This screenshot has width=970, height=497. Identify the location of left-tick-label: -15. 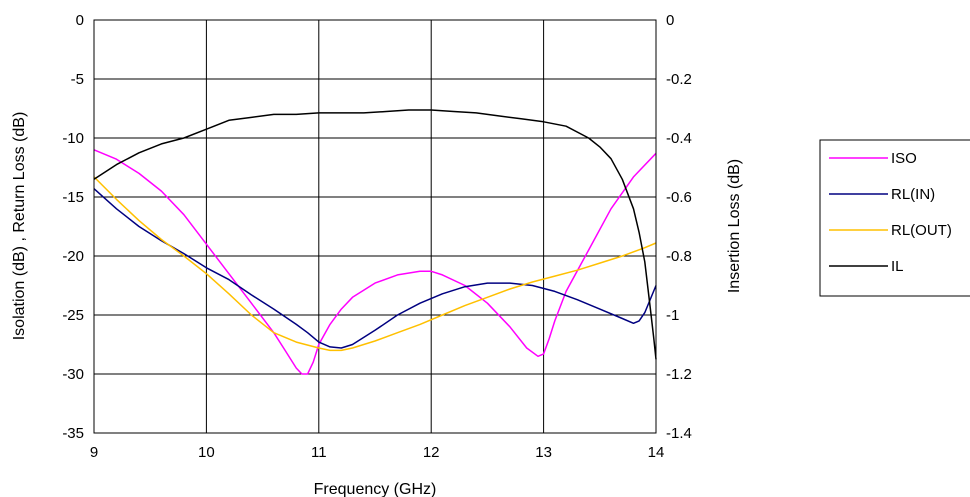
(73, 197).